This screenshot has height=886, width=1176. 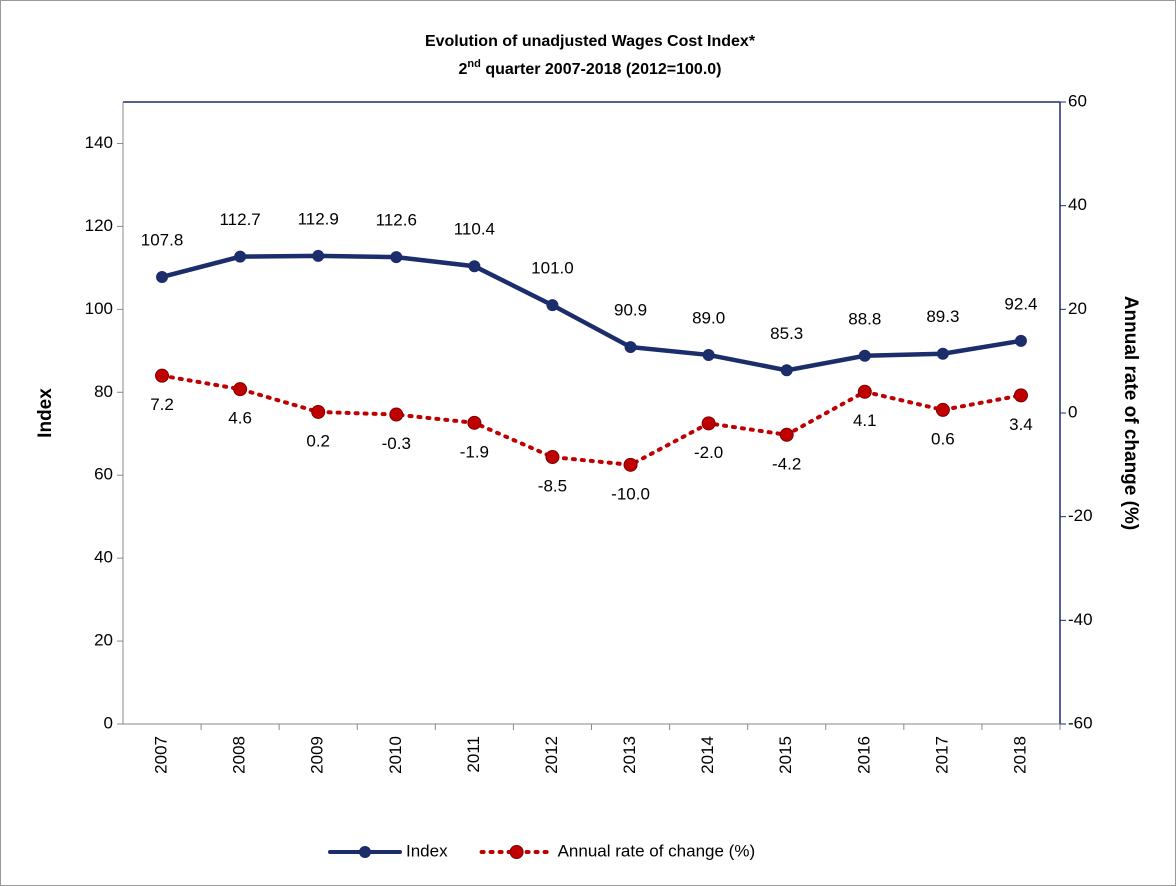 What do you see at coordinates (108, 722) in the screenshot?
I see `y-tick-label: 0` at bounding box center [108, 722].